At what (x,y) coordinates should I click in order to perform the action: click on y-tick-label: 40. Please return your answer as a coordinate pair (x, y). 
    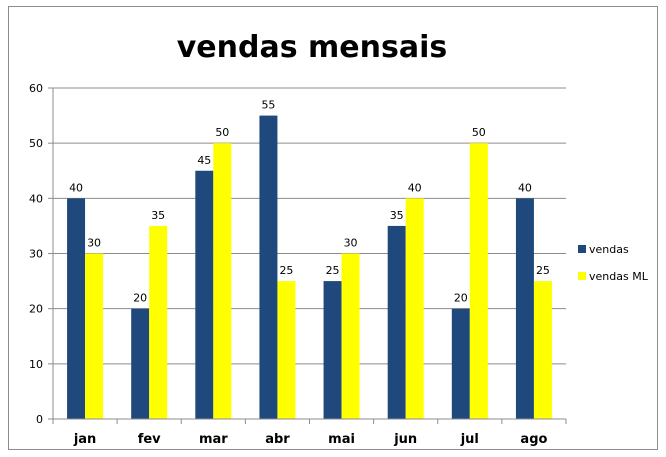
    Looking at the image, I should click on (36, 198).